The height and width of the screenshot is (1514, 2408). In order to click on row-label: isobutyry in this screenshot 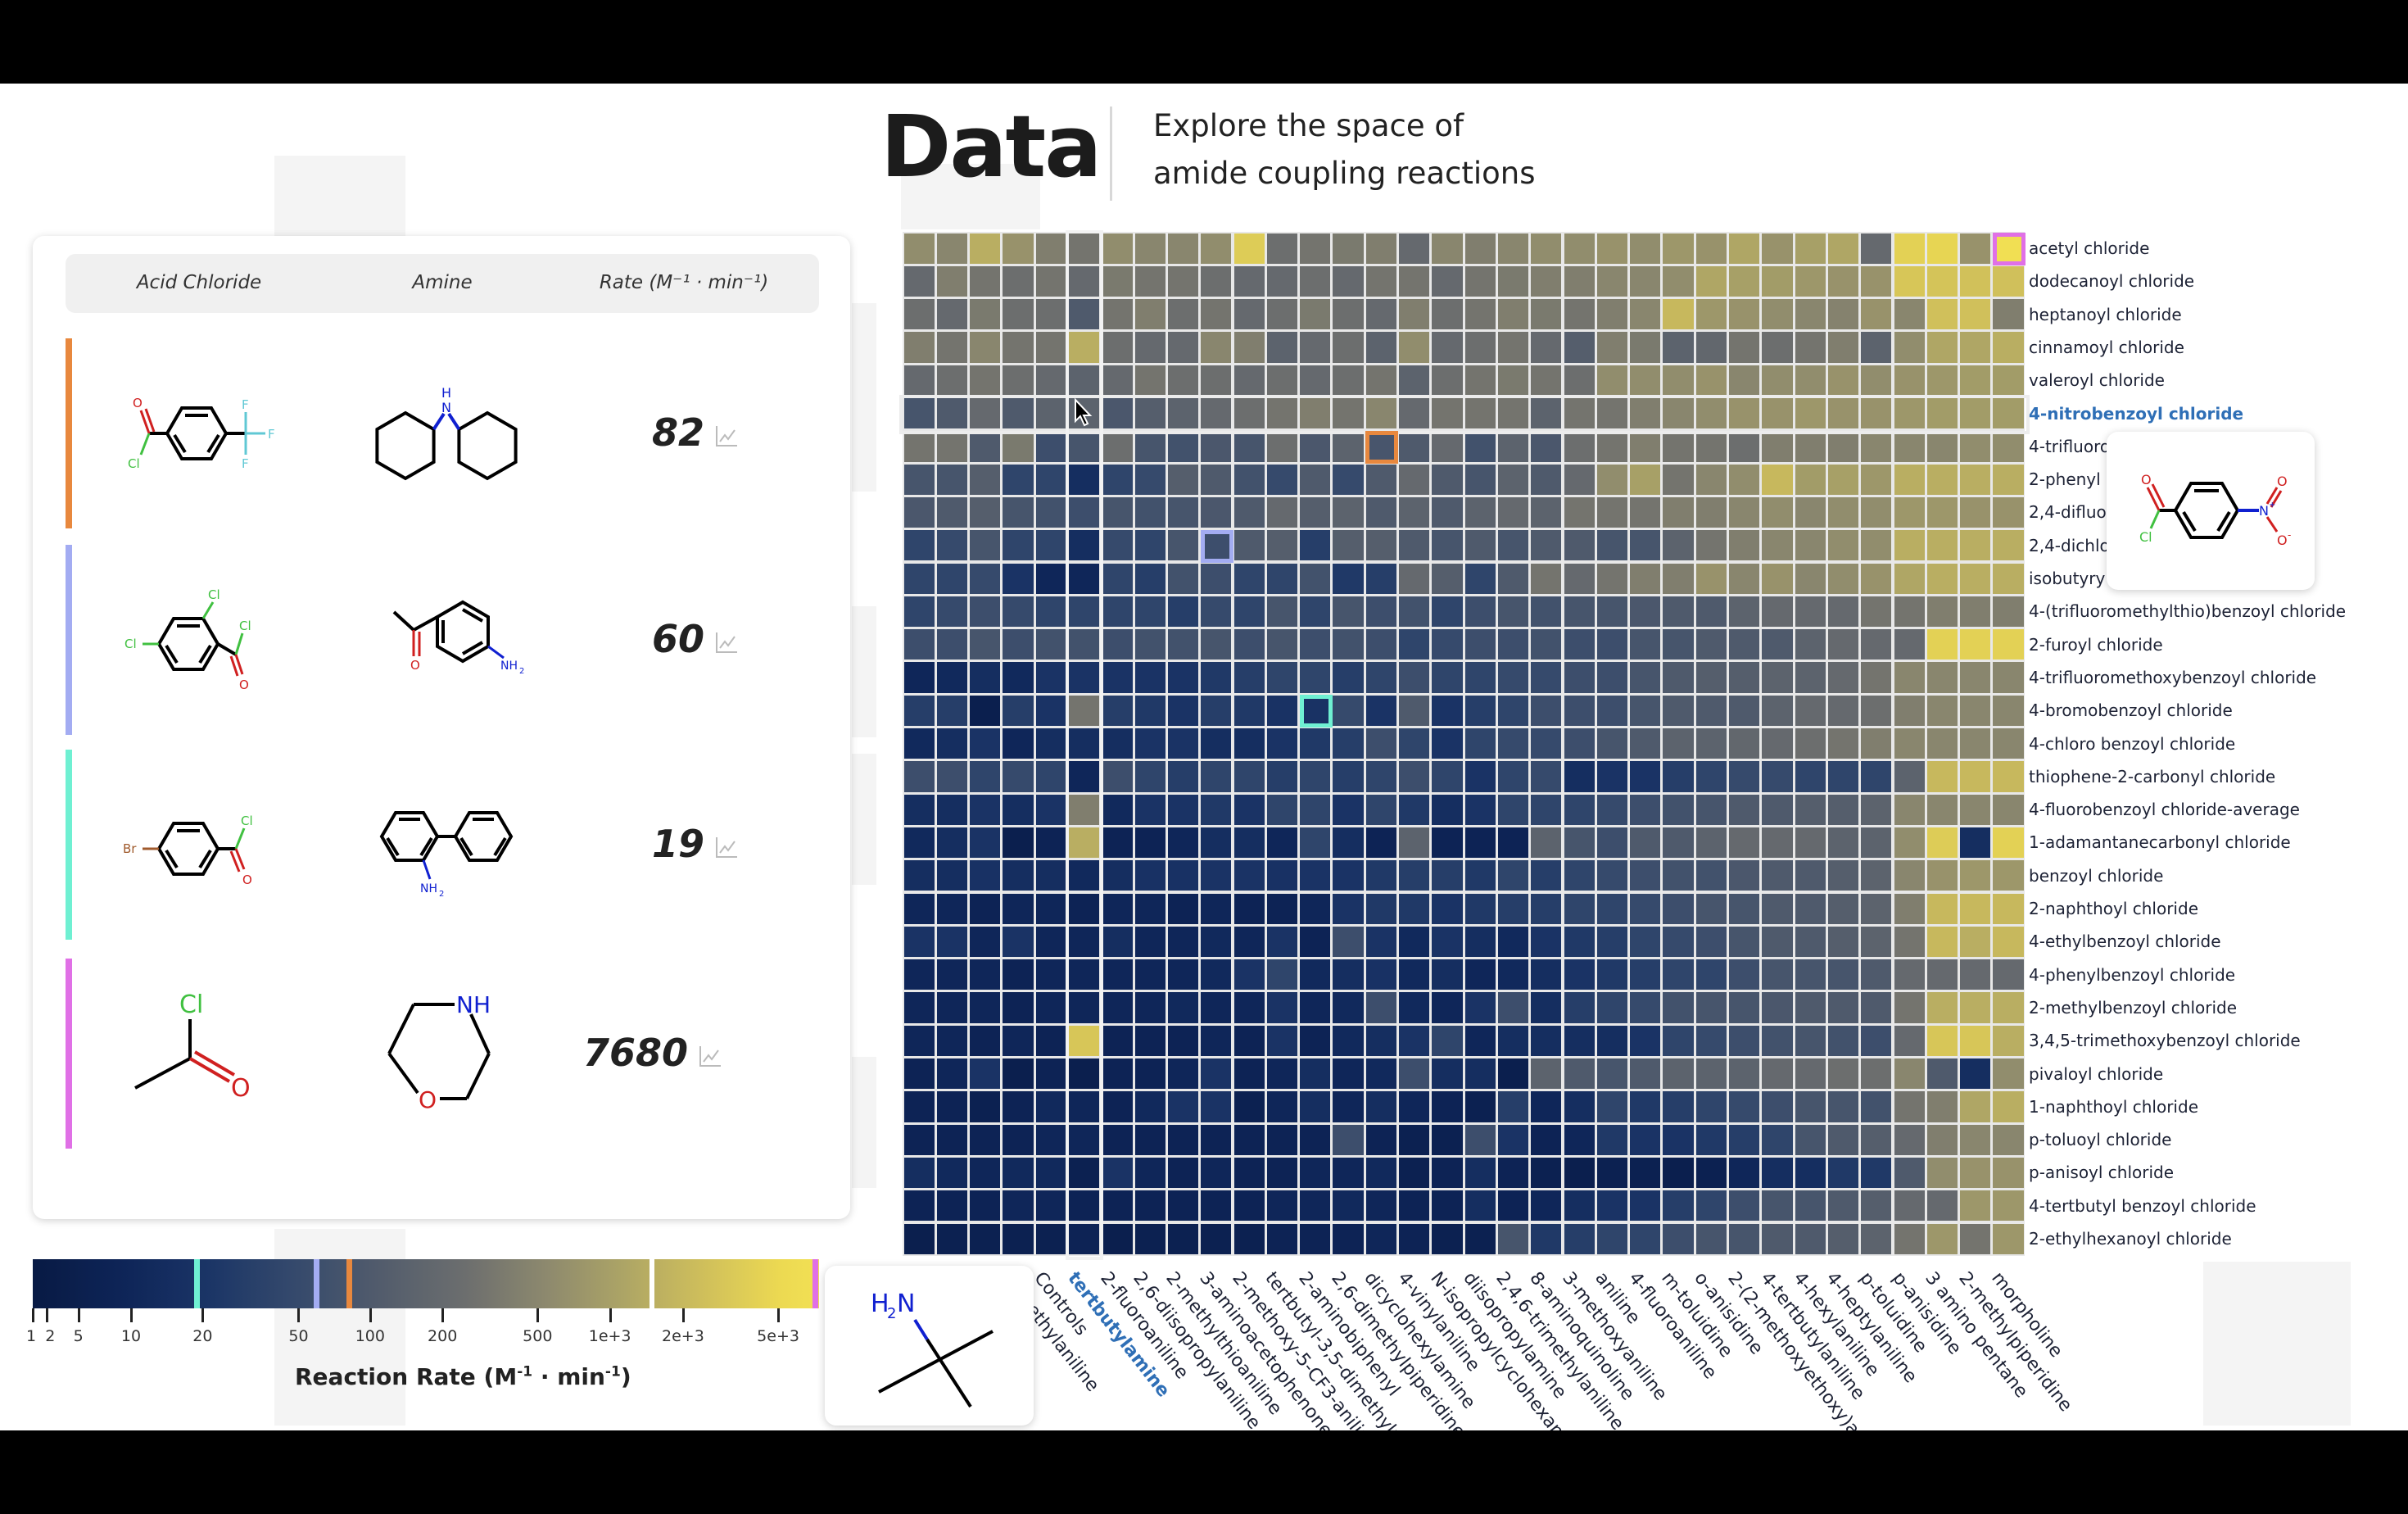, I will do `click(2067, 578)`.